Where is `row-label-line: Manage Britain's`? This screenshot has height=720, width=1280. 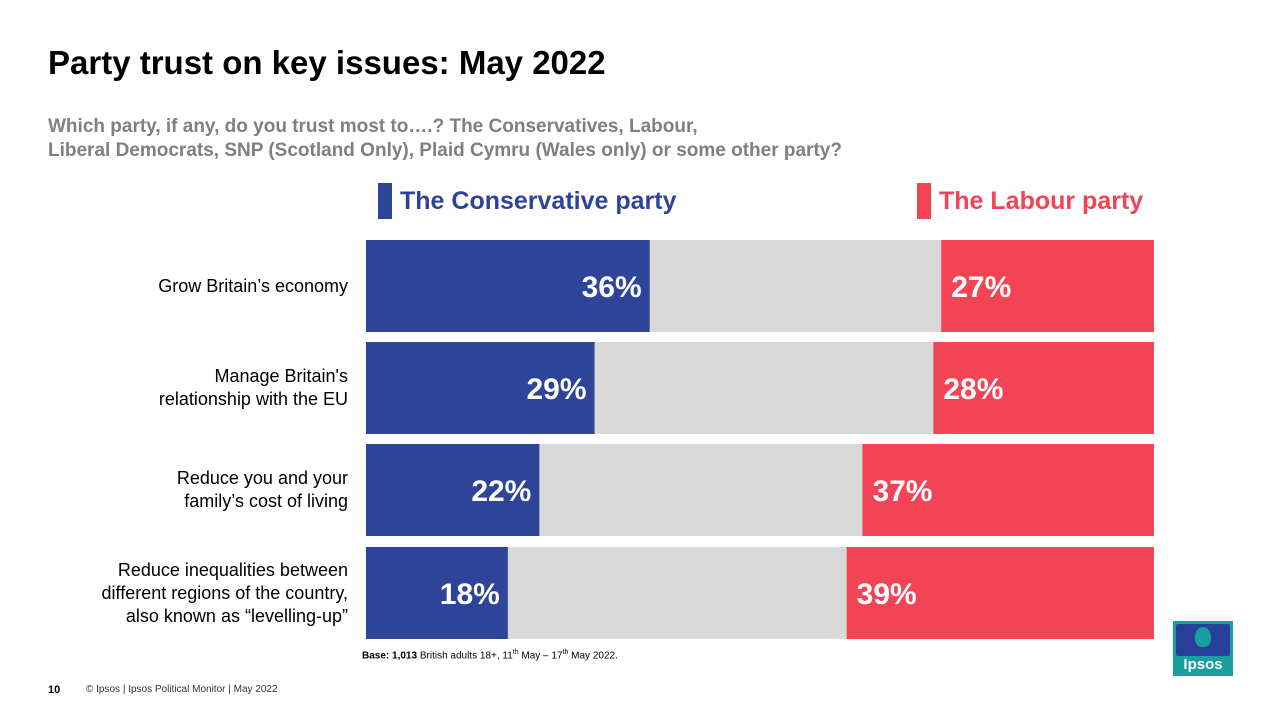
row-label-line: Manage Britain's is located at coordinates (281, 376).